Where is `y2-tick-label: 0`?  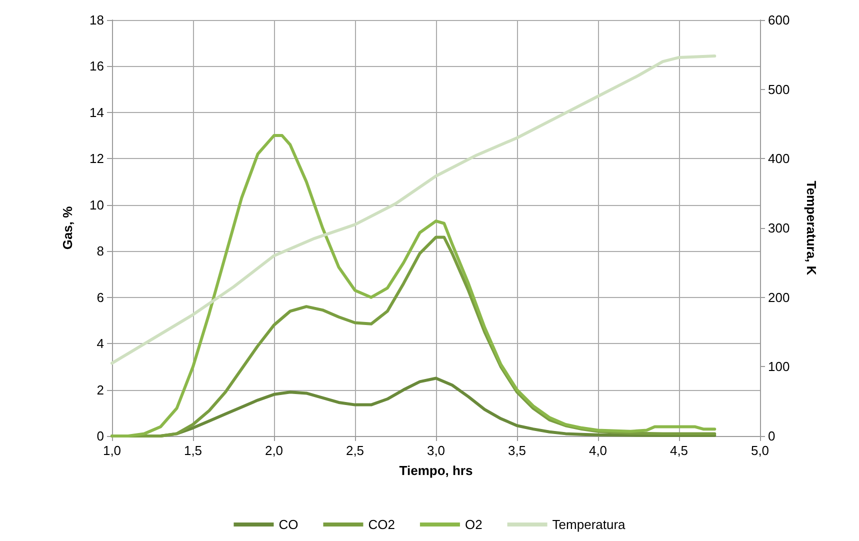 y2-tick-label: 0 is located at coordinates (772, 436).